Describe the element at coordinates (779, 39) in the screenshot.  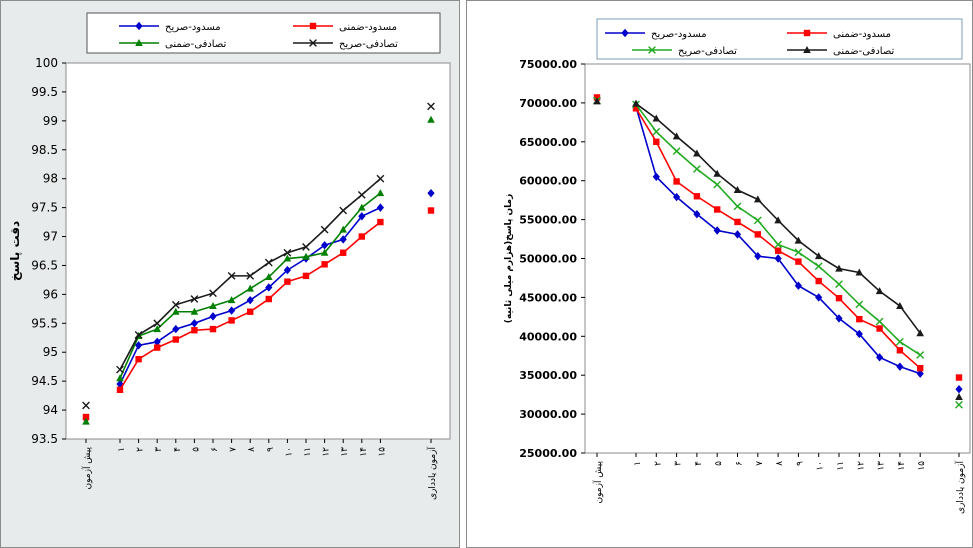
I see `legend-box` at that location.